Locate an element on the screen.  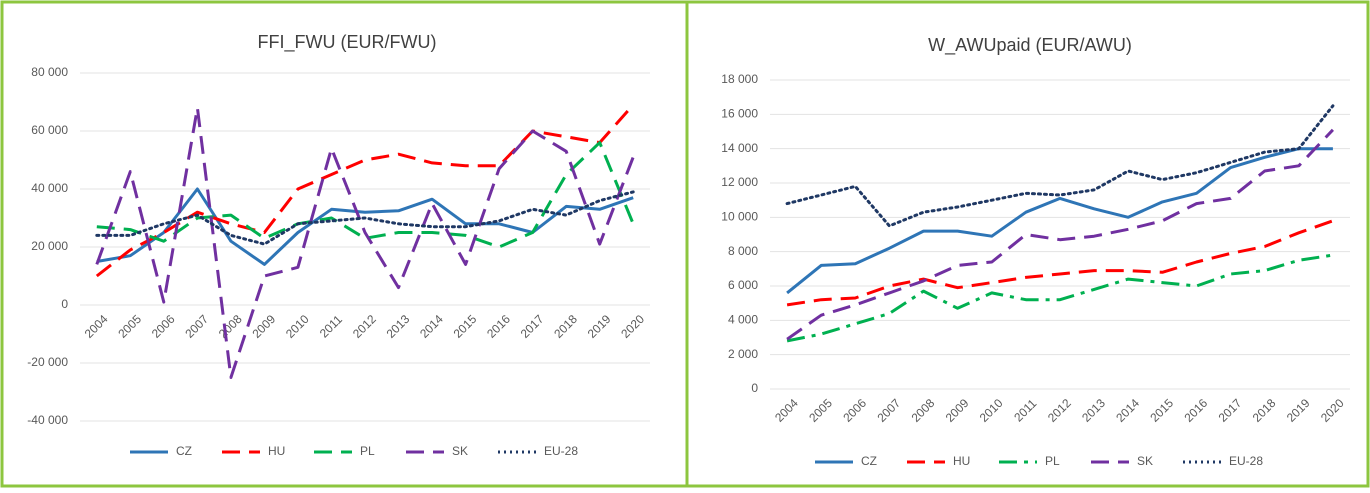
y-tick-label: 60 000 is located at coordinates (49, 130).